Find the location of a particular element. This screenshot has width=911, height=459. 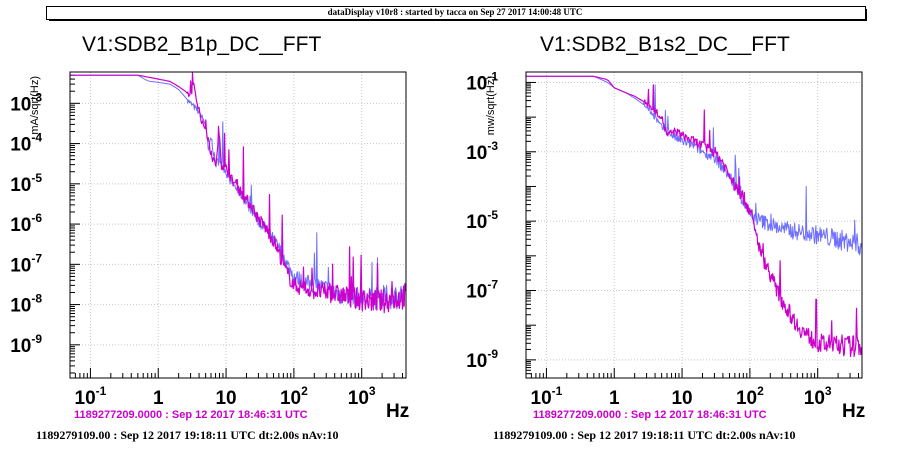

left-xlabel: Hz is located at coordinates (397, 411).